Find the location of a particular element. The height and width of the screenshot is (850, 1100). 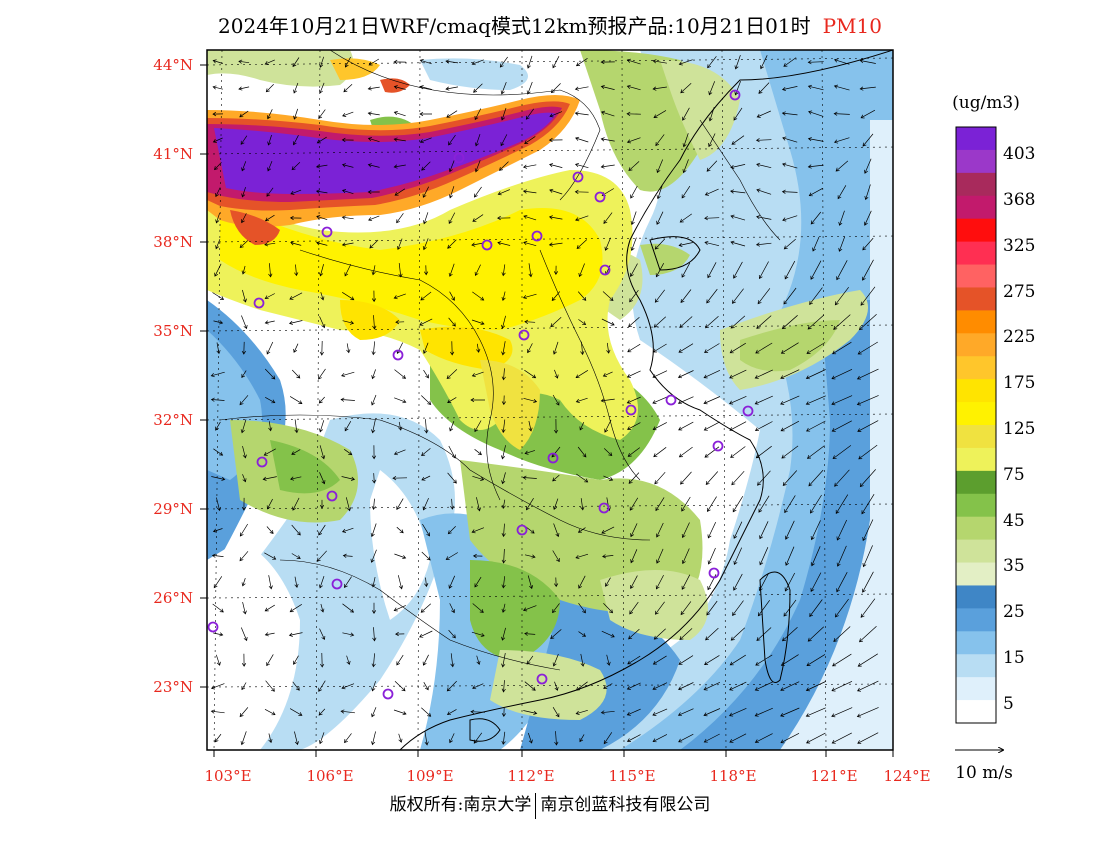

lon-label: 115°E is located at coordinates (631, 776).